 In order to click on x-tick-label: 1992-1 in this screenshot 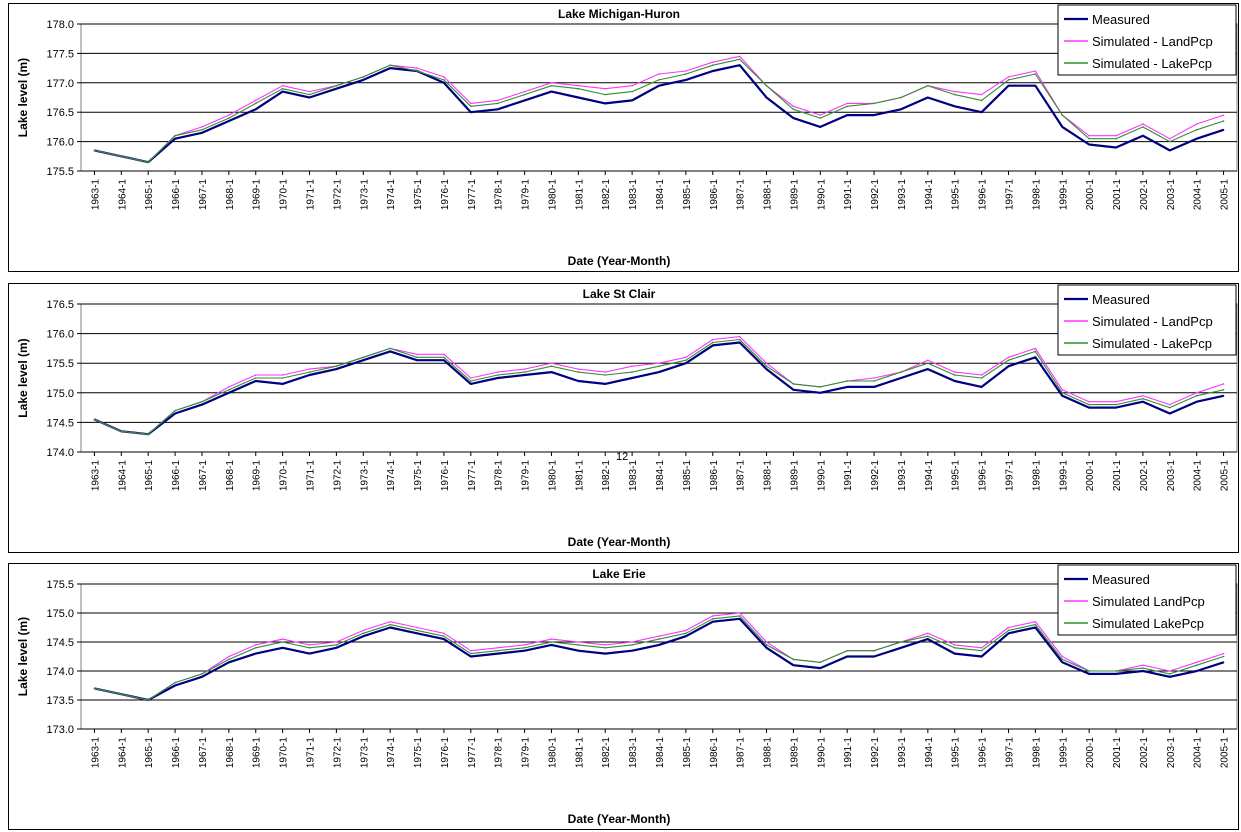, I will do `click(875, 195)`.